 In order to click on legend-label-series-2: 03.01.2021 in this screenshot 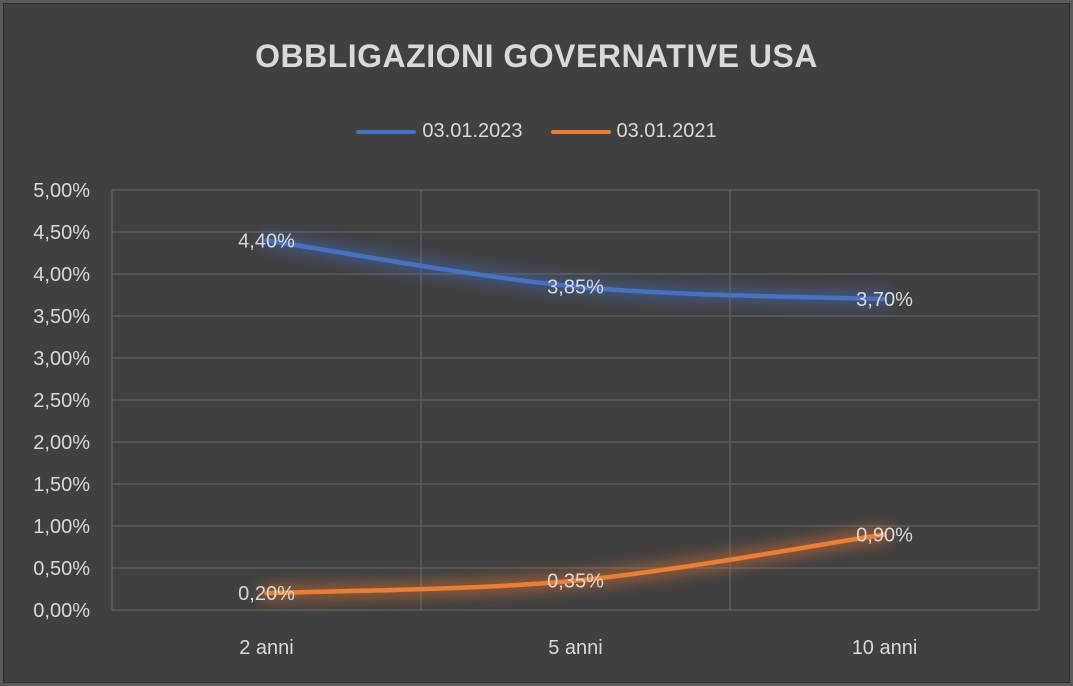, I will do `click(666, 131)`.